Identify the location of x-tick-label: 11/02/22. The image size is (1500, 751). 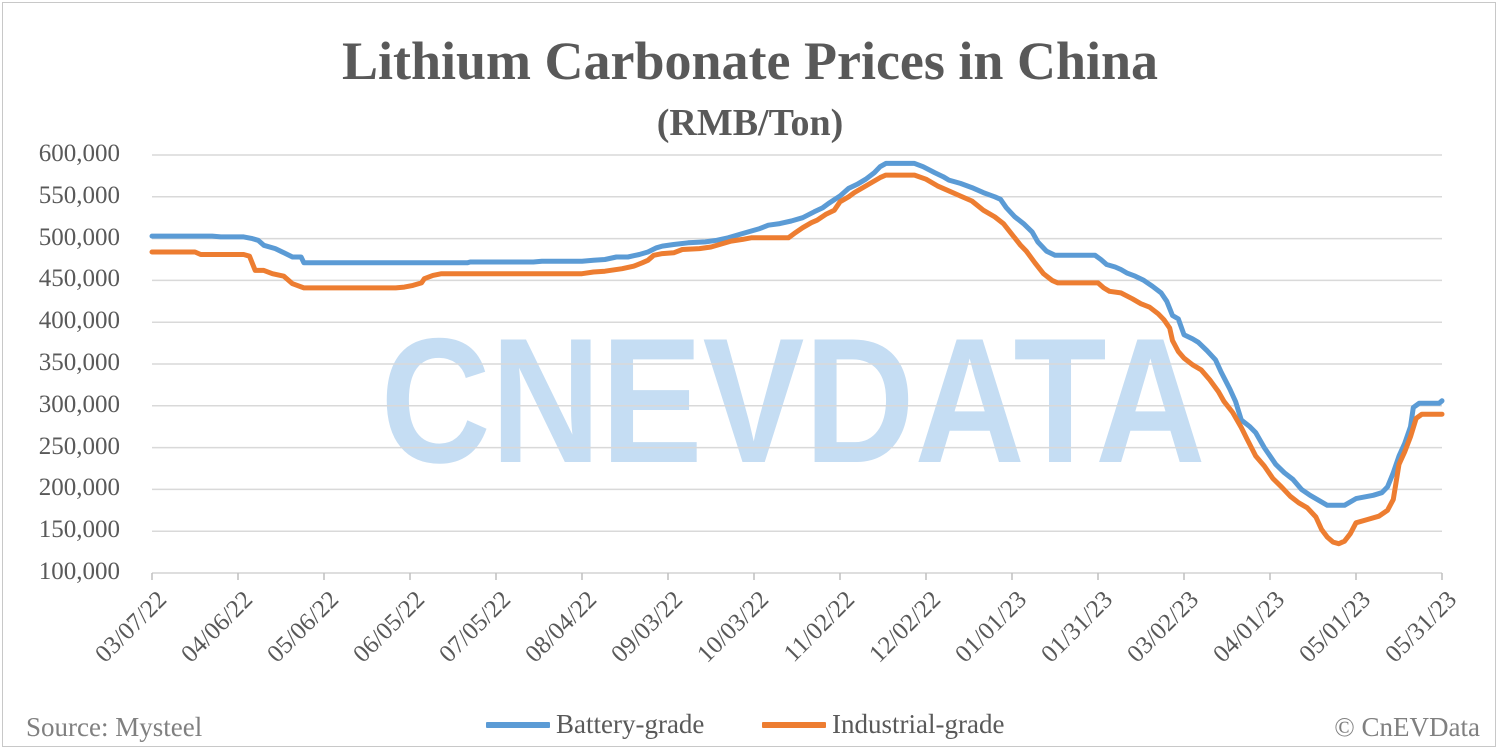
(819, 626).